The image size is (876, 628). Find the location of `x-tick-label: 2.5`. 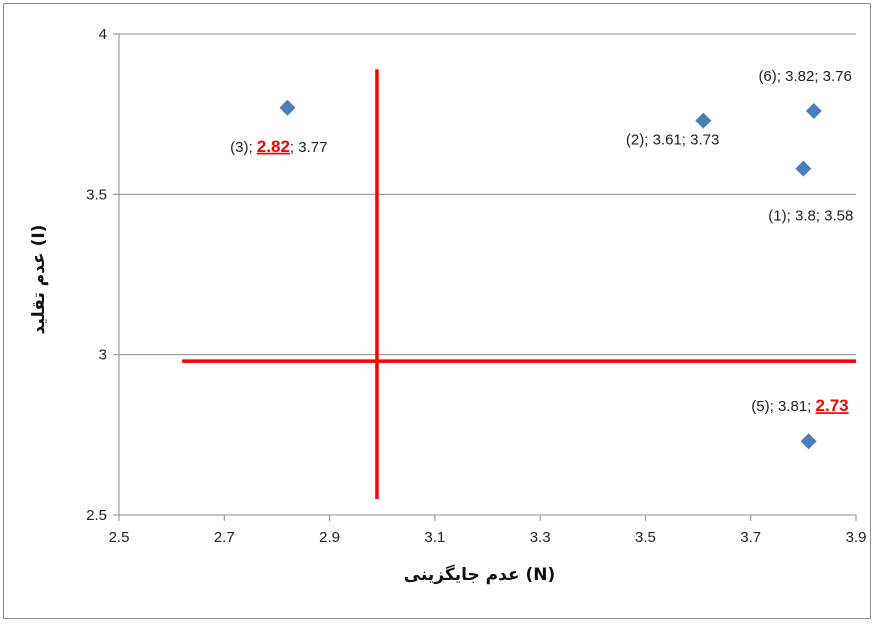

x-tick-label: 2.5 is located at coordinates (119, 537).